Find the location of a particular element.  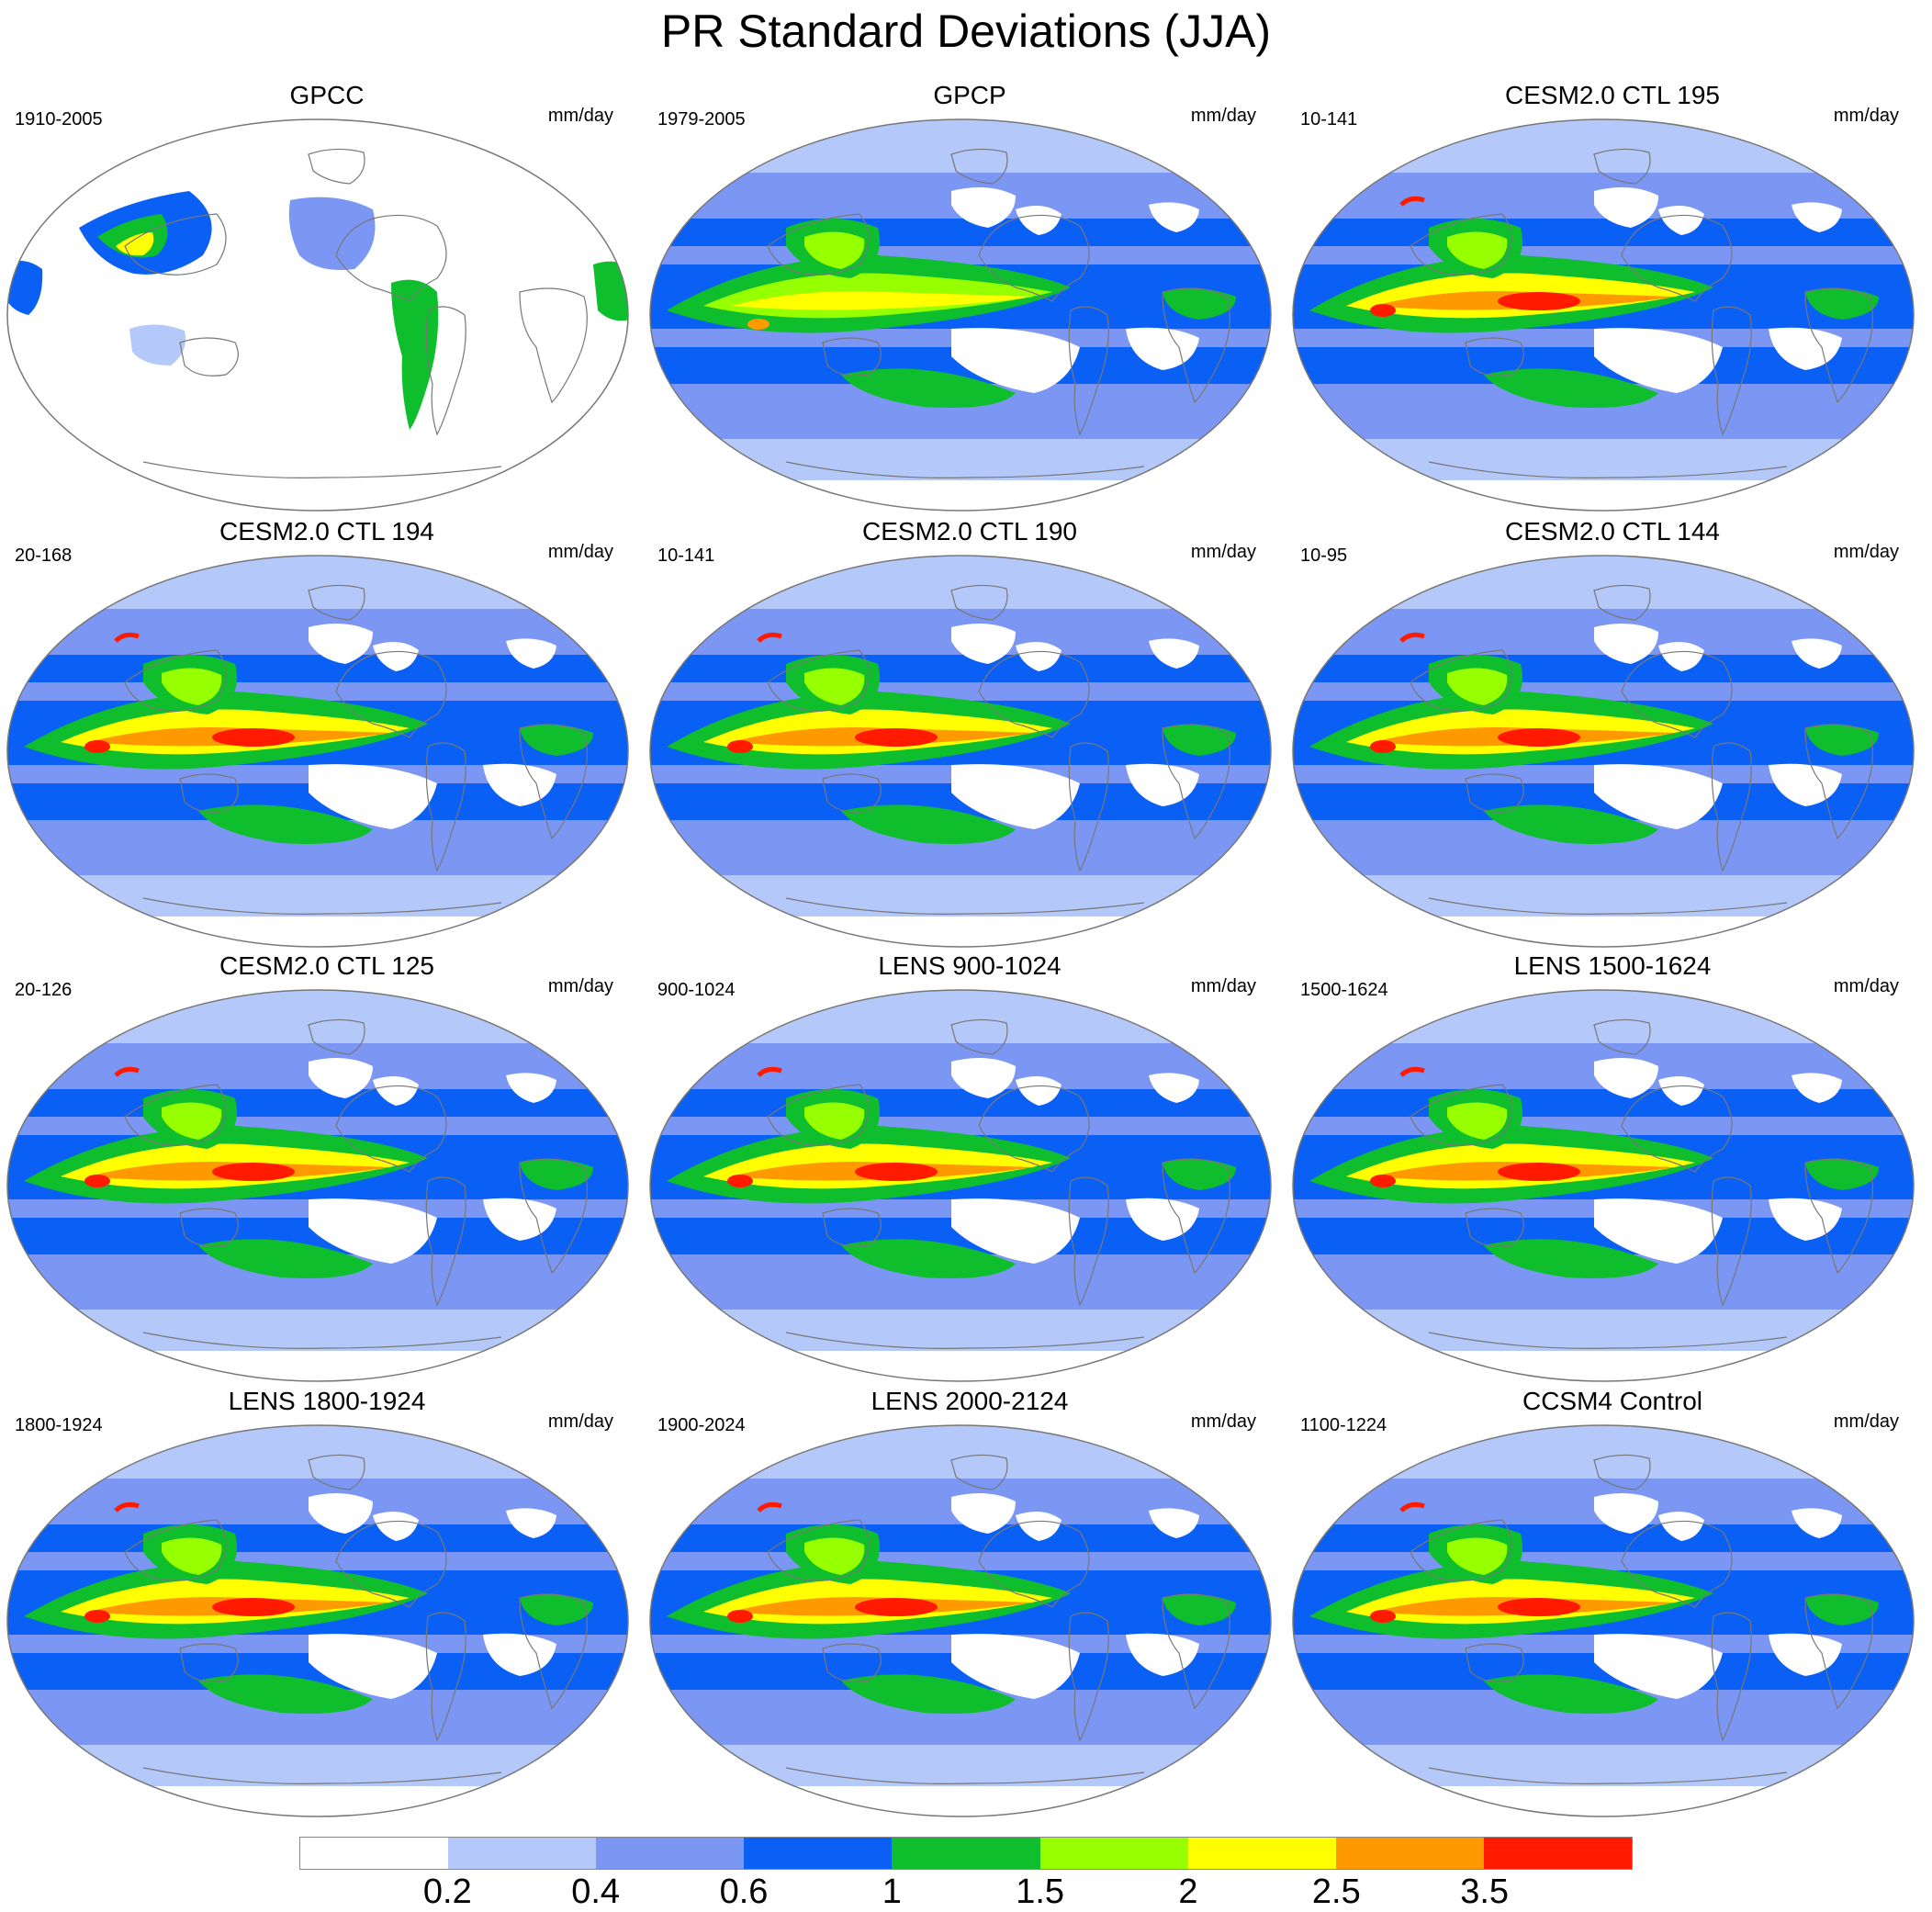

colorbar-label: 0.4 is located at coordinates (596, 1892).